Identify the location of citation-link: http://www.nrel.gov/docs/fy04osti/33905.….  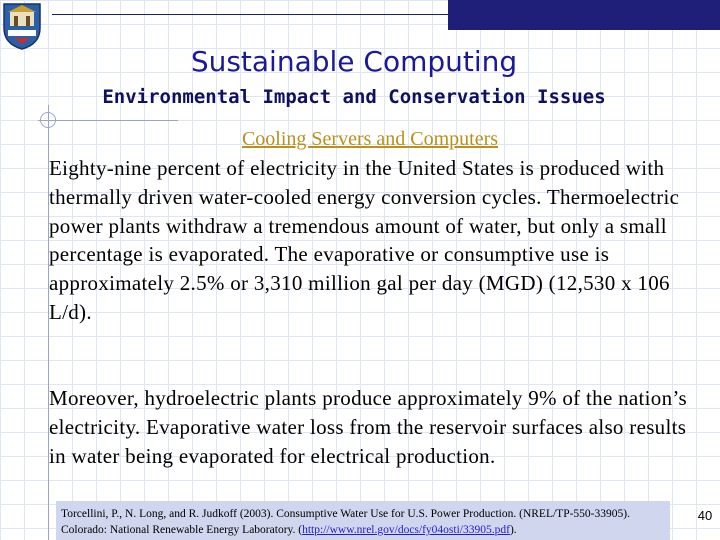
(406, 530).